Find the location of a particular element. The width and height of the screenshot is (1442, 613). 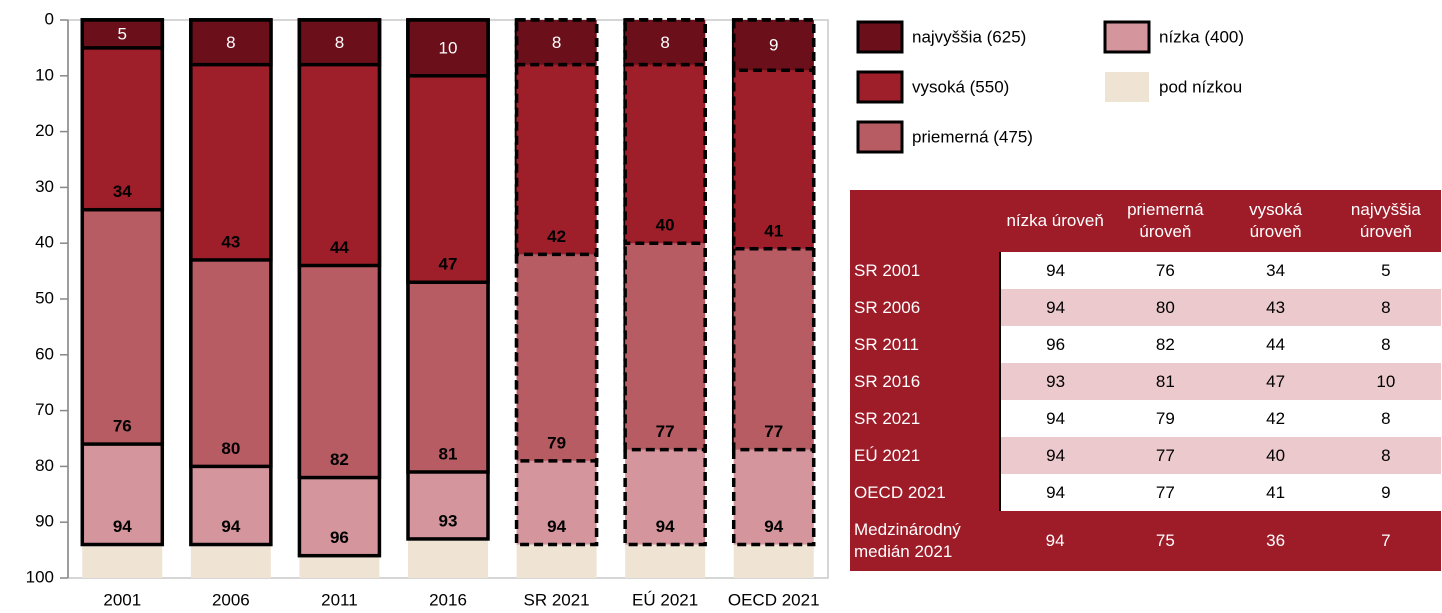

row-label: EÚ 2021 is located at coordinates (925, 455).